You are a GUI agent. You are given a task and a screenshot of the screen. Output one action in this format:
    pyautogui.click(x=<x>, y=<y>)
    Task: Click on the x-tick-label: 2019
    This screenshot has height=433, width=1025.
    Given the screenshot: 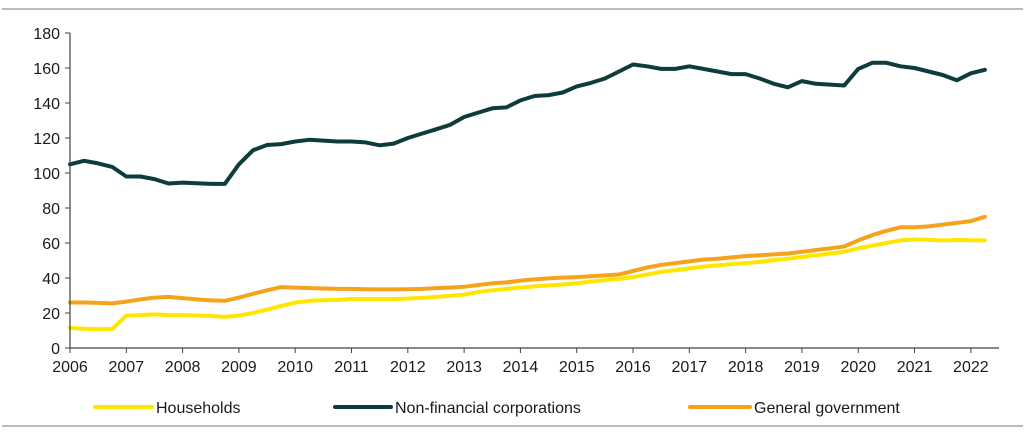 What is the action you would take?
    pyautogui.click(x=802, y=367)
    